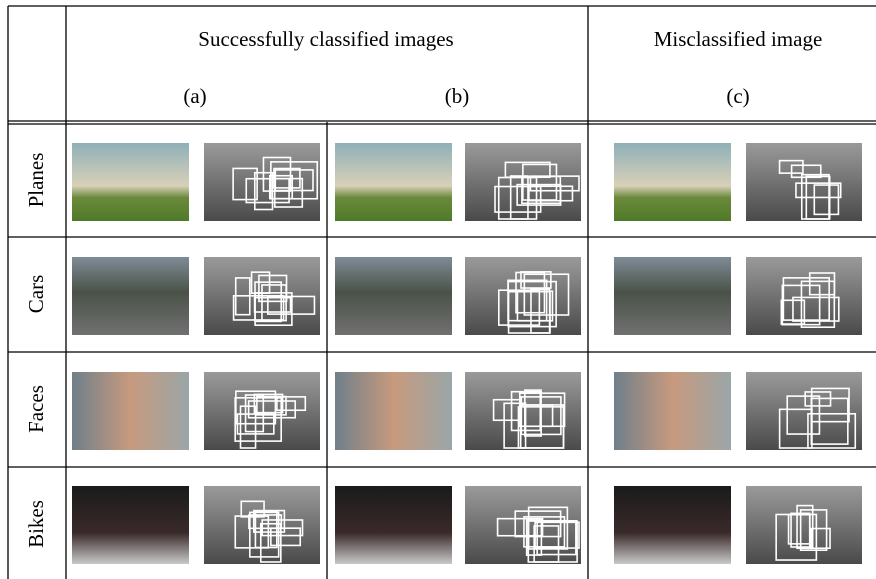 The width and height of the screenshot is (876, 579). I want to click on row-label: Bikes, so click(36, 524).